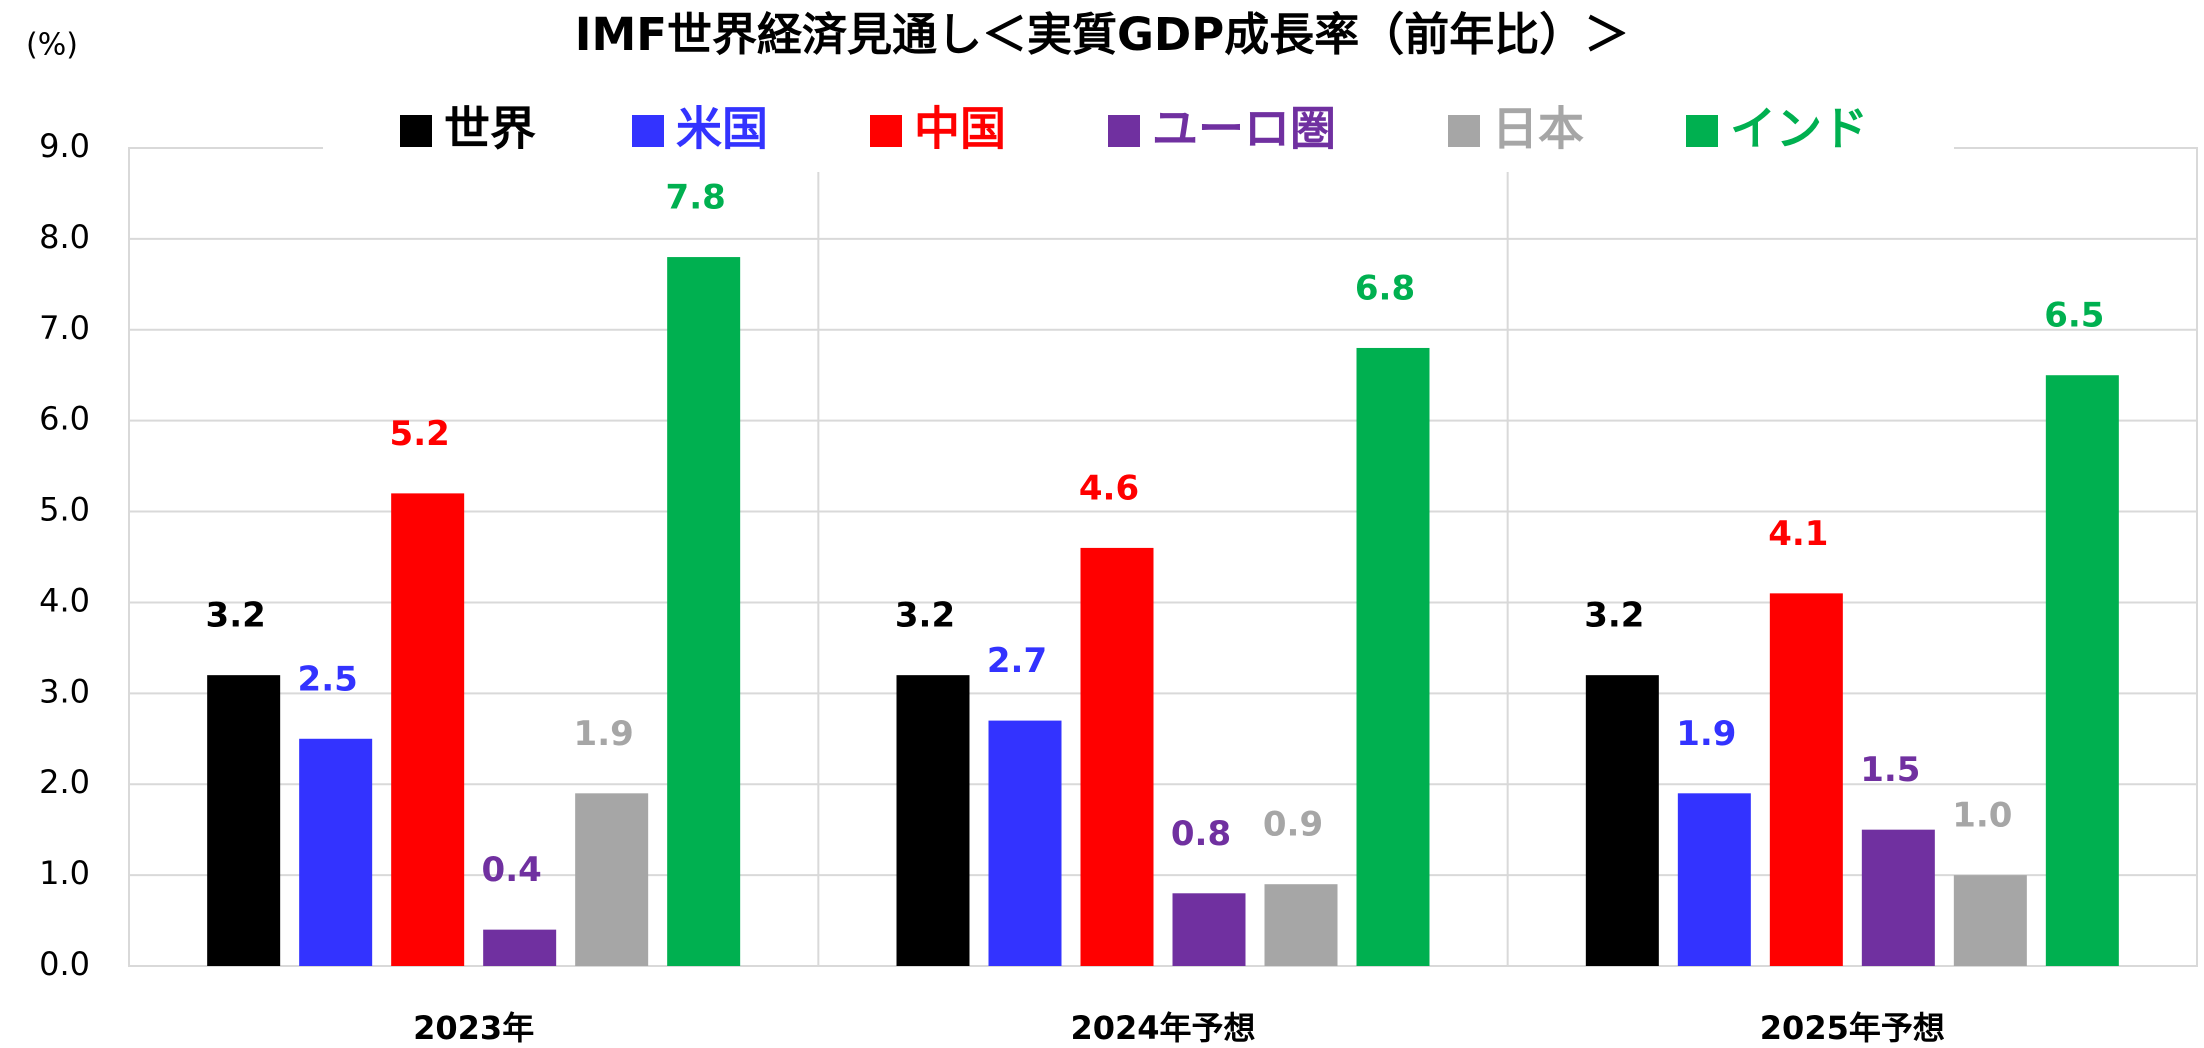 The width and height of the screenshot is (2204, 1048). What do you see at coordinates (64, 782) in the screenshot?
I see `y-tick-label: 2.0` at bounding box center [64, 782].